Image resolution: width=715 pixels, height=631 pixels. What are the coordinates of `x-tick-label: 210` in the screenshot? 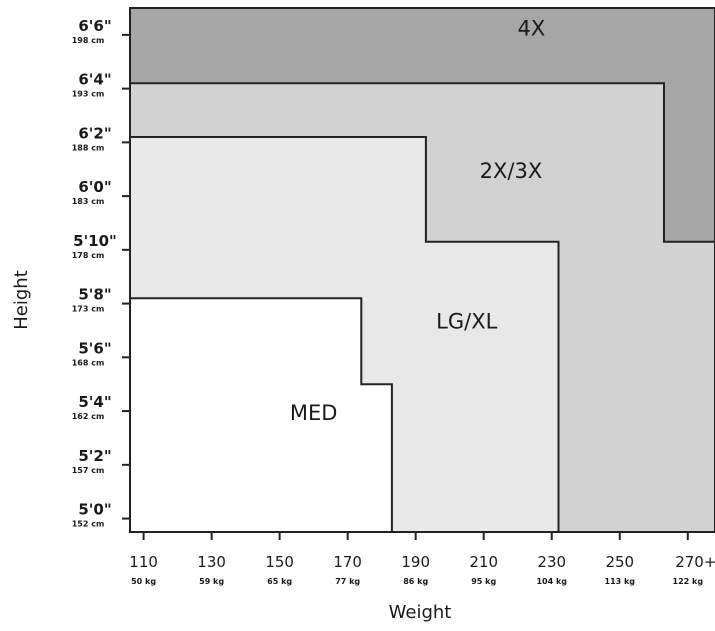 It's located at (483, 562).